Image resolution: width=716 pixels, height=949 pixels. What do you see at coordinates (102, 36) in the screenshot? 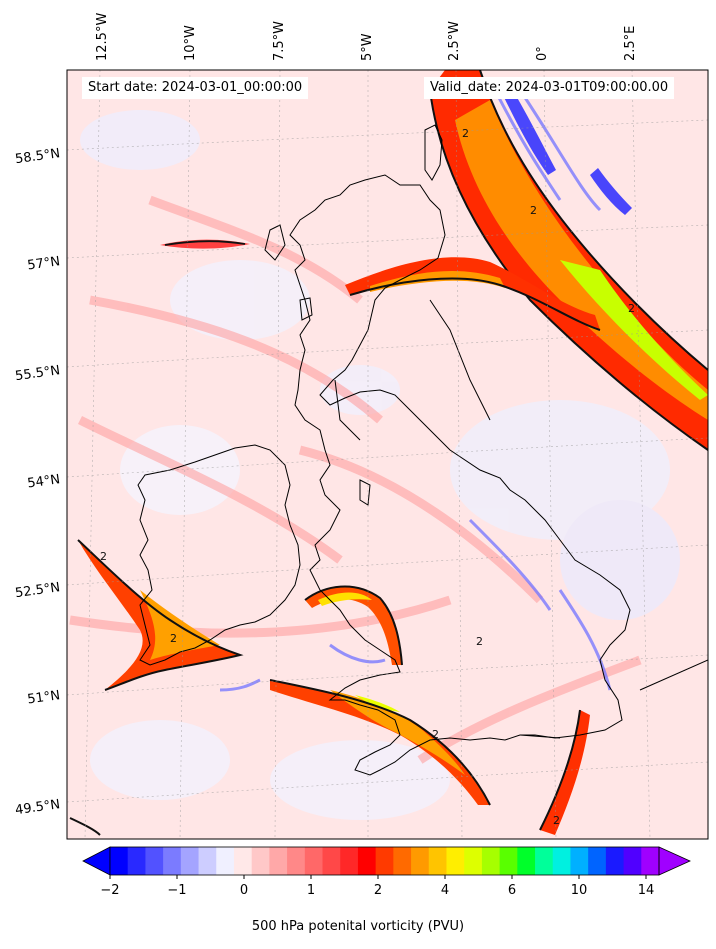
I see `longitude-label: 12.5°W` at bounding box center [102, 36].